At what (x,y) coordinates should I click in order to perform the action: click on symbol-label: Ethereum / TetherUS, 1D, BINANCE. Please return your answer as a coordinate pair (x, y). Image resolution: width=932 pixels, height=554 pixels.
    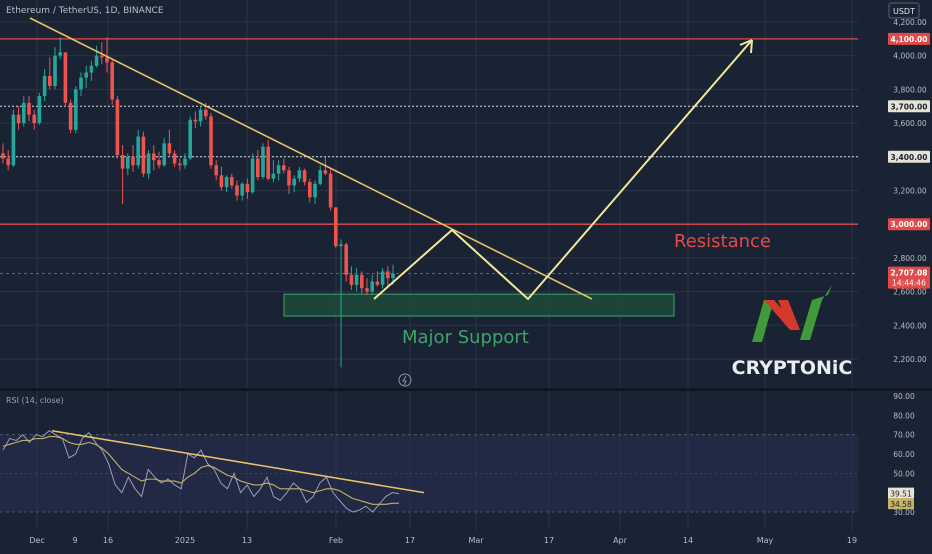
    Looking at the image, I should click on (85, 11).